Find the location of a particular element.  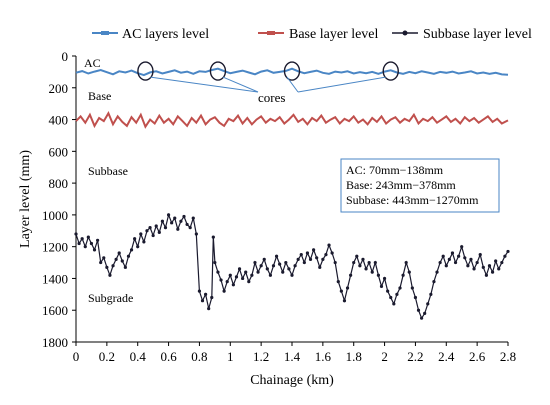

x-tick-label: 2.2 is located at coordinates (415, 356).